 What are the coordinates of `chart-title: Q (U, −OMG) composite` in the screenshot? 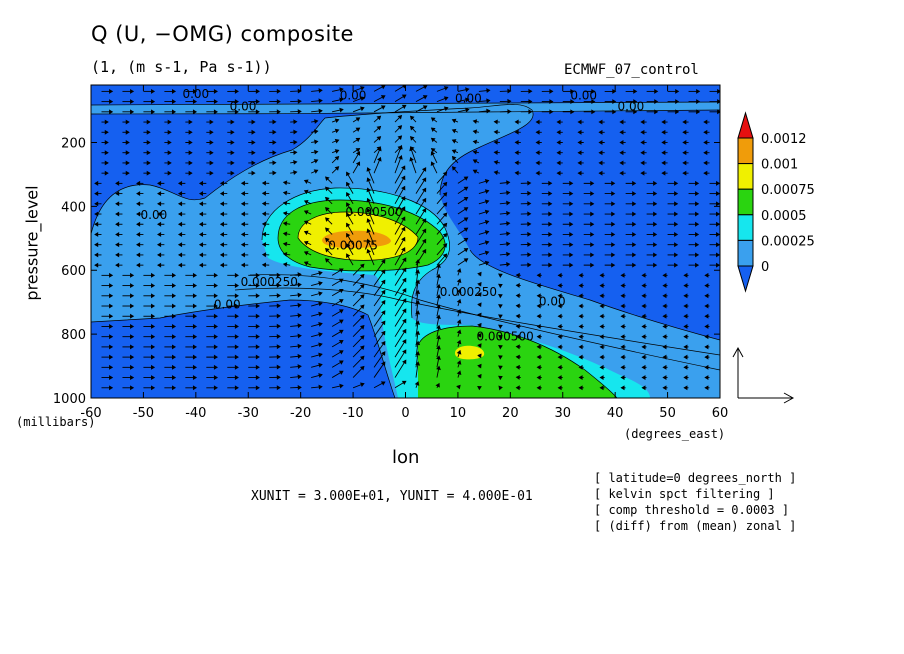 It's located at (222, 34).